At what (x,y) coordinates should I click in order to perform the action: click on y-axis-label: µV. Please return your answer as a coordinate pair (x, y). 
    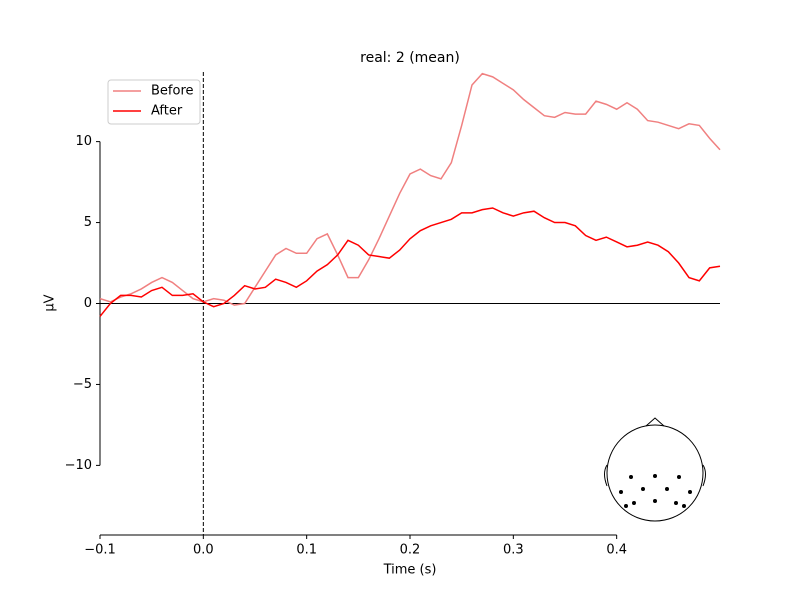
    Looking at the image, I should click on (50, 302).